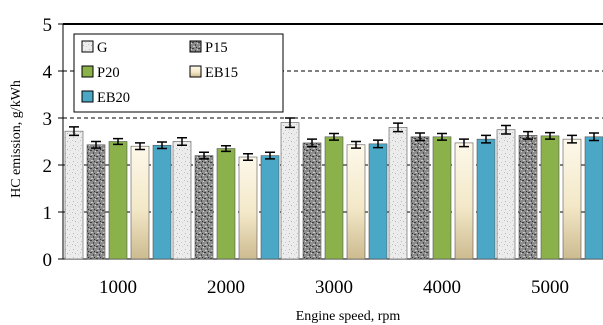  Describe the element at coordinates (48, 260) in the screenshot. I see `y-tick-label: 0` at that location.